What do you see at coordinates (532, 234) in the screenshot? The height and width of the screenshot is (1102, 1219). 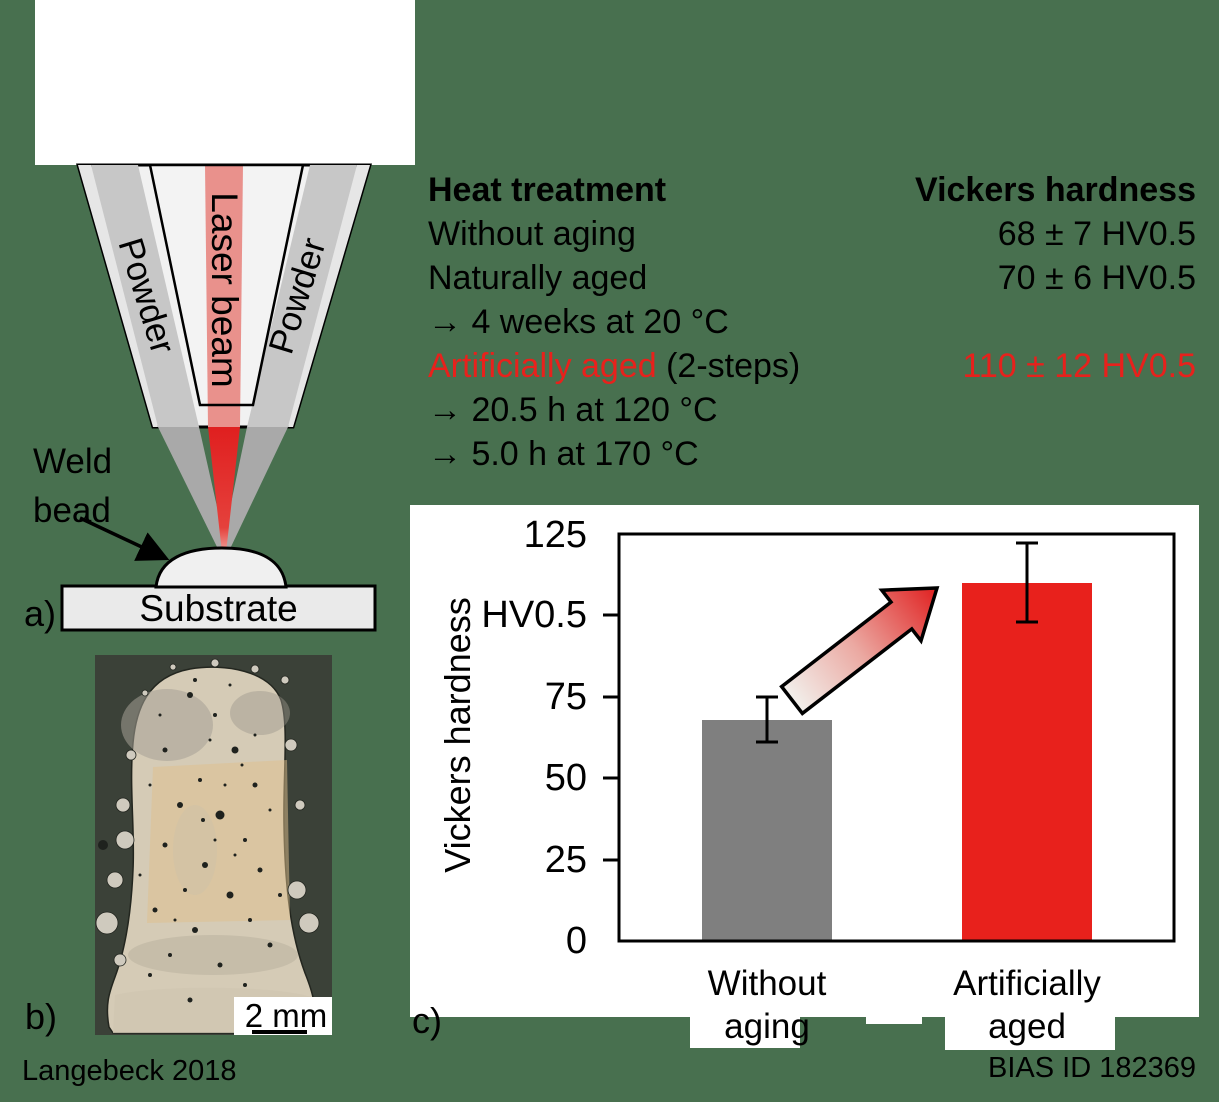 I see `row-treatment: Without aging` at bounding box center [532, 234].